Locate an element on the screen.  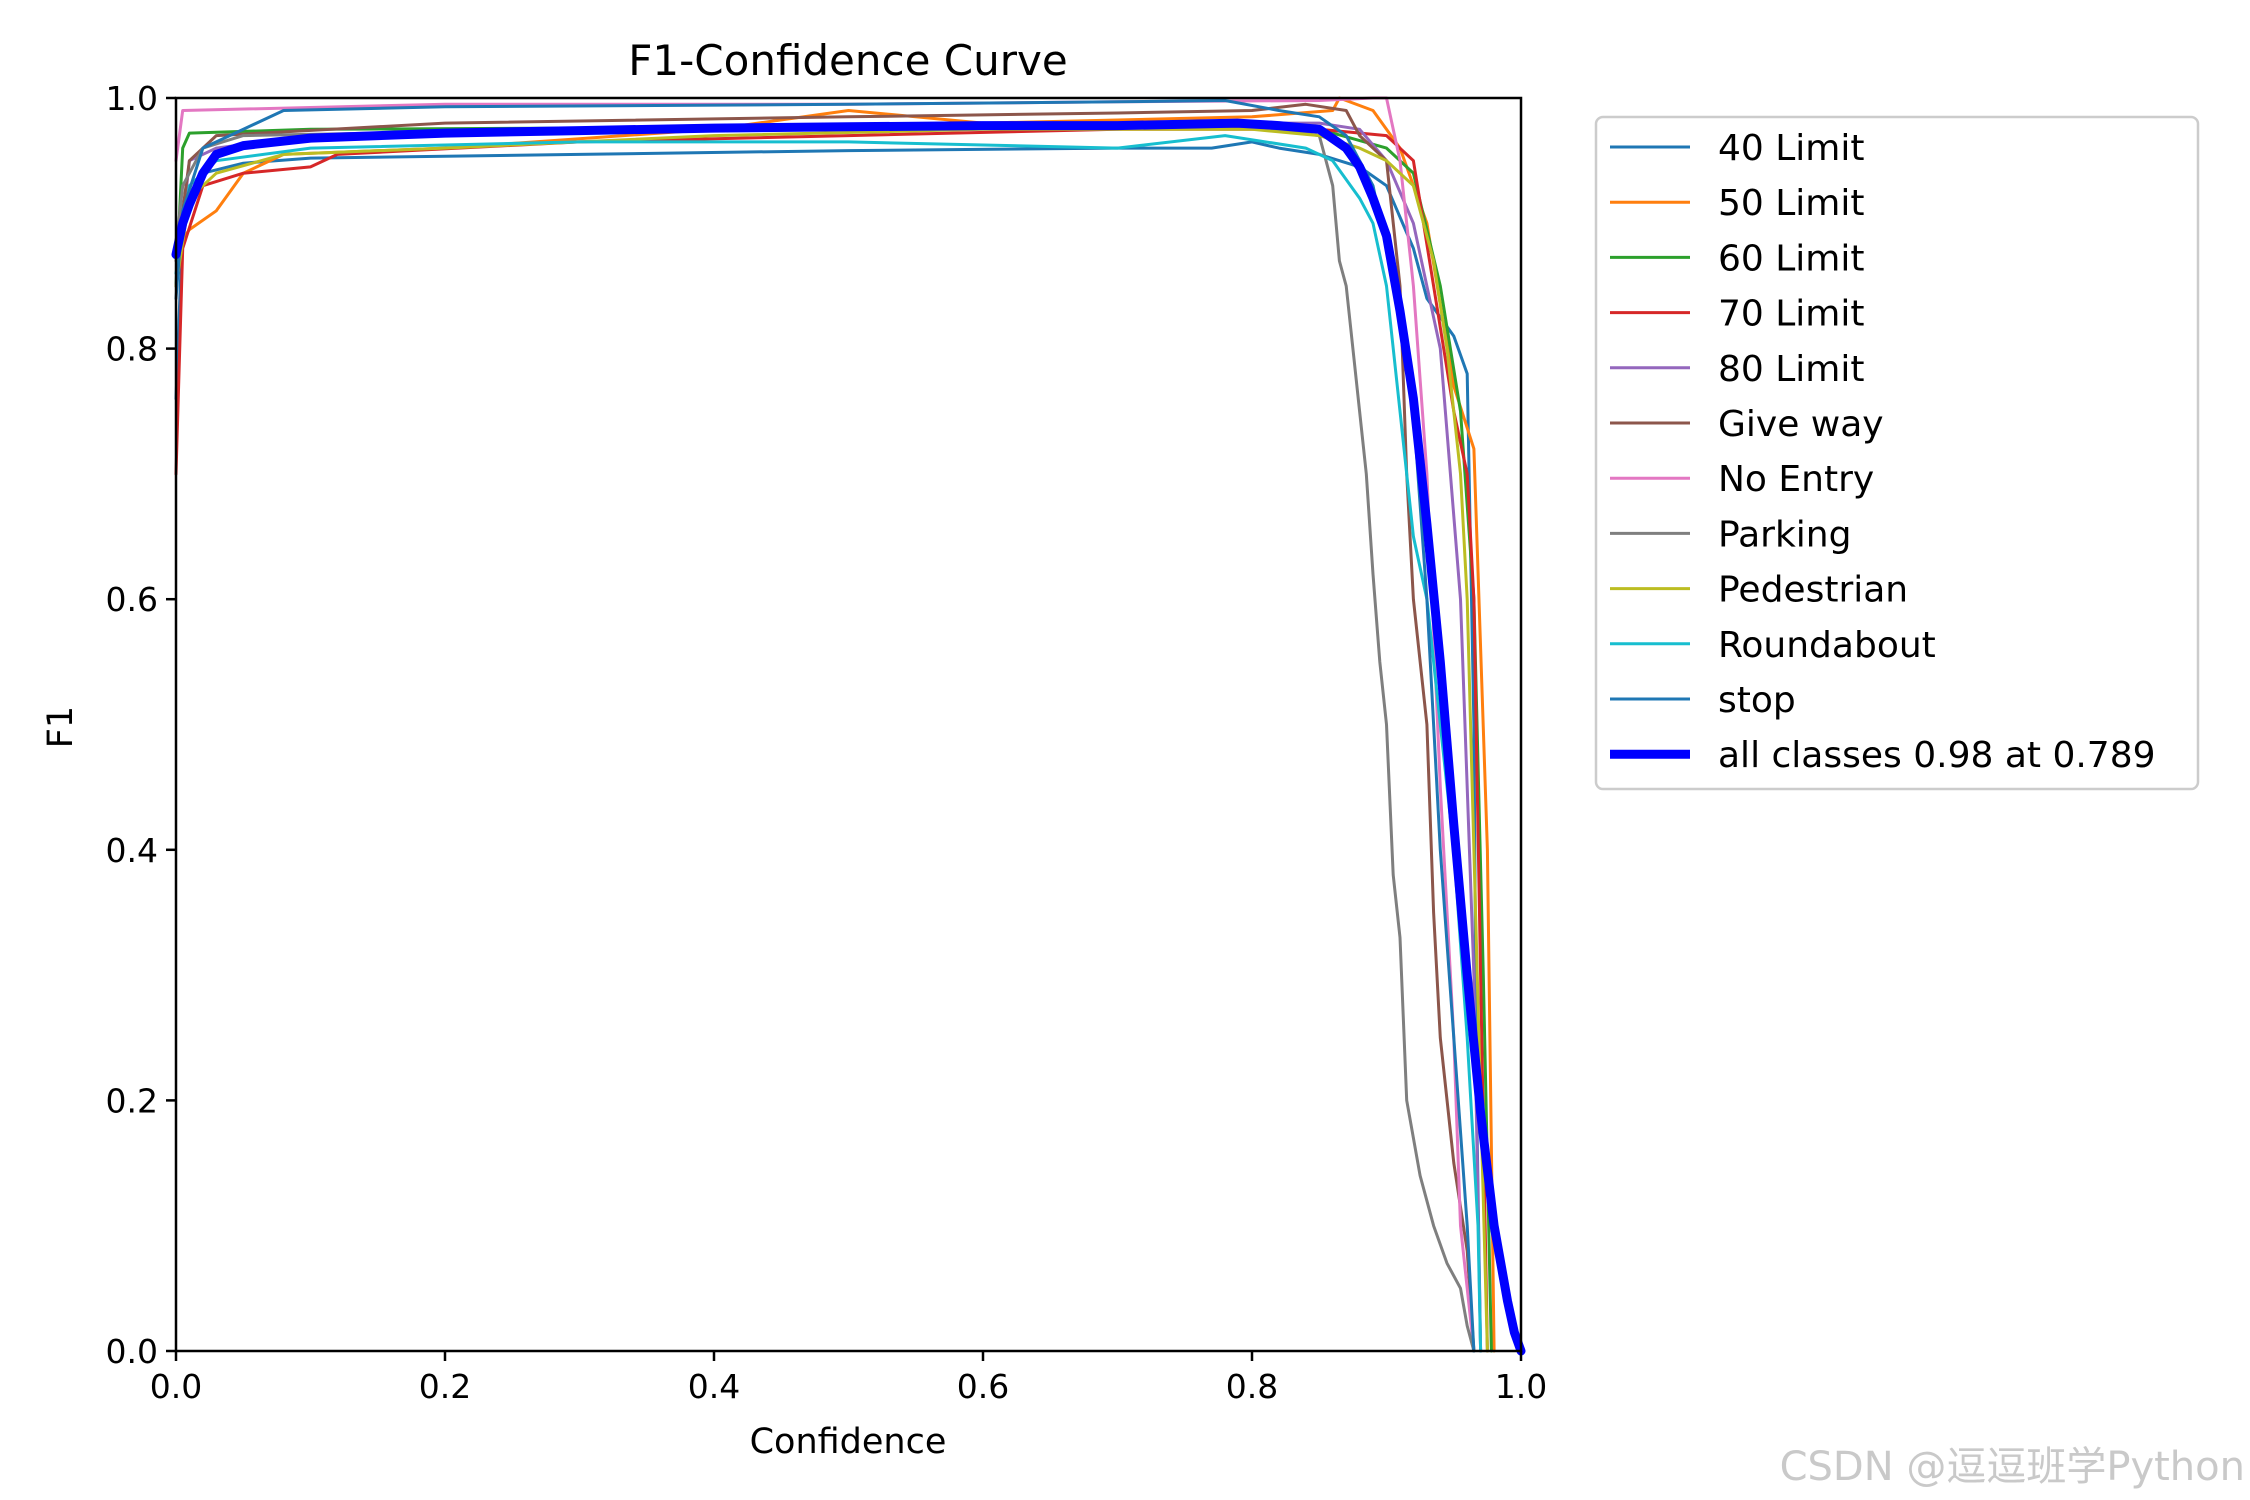
legend-label-1: 50 Limit is located at coordinates (1791, 203).